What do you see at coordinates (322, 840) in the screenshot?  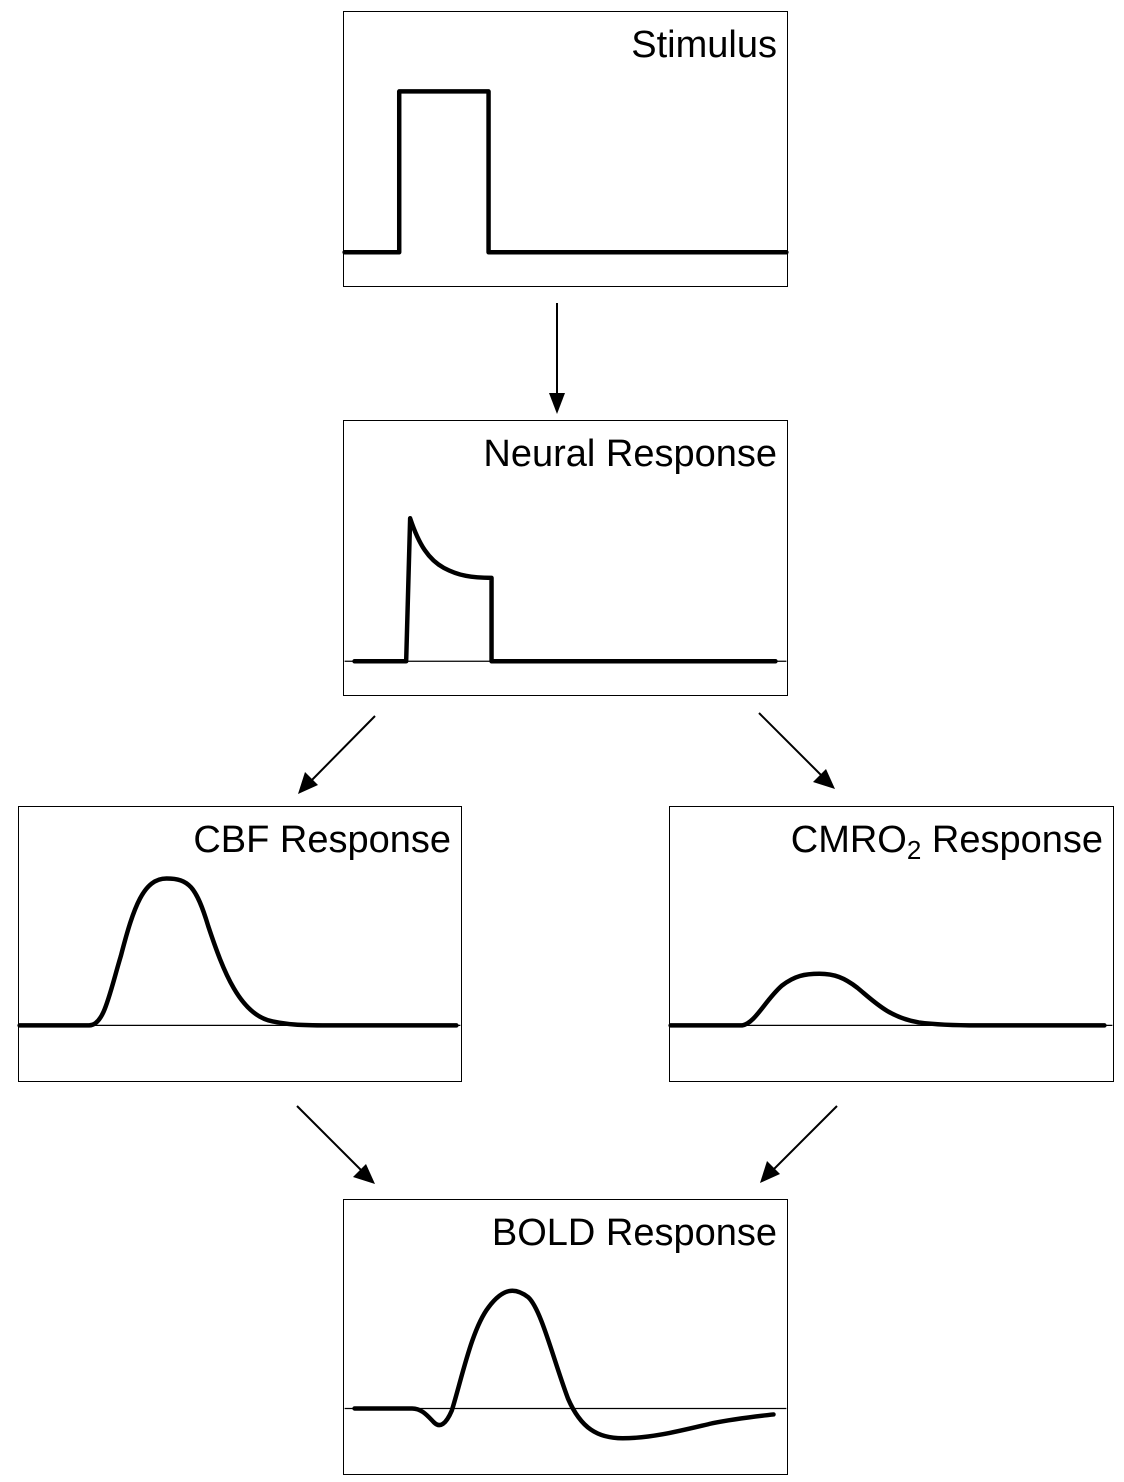 I see `cbf-response-title: CBF Response` at bounding box center [322, 840].